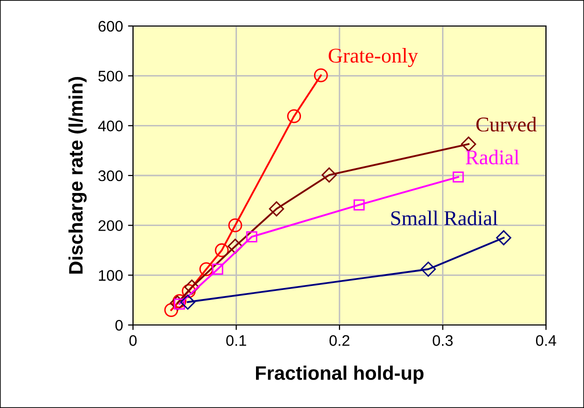 This screenshot has height=408, width=584. What do you see at coordinates (119, 325) in the screenshot?
I see `y-tick-label: 0` at bounding box center [119, 325].